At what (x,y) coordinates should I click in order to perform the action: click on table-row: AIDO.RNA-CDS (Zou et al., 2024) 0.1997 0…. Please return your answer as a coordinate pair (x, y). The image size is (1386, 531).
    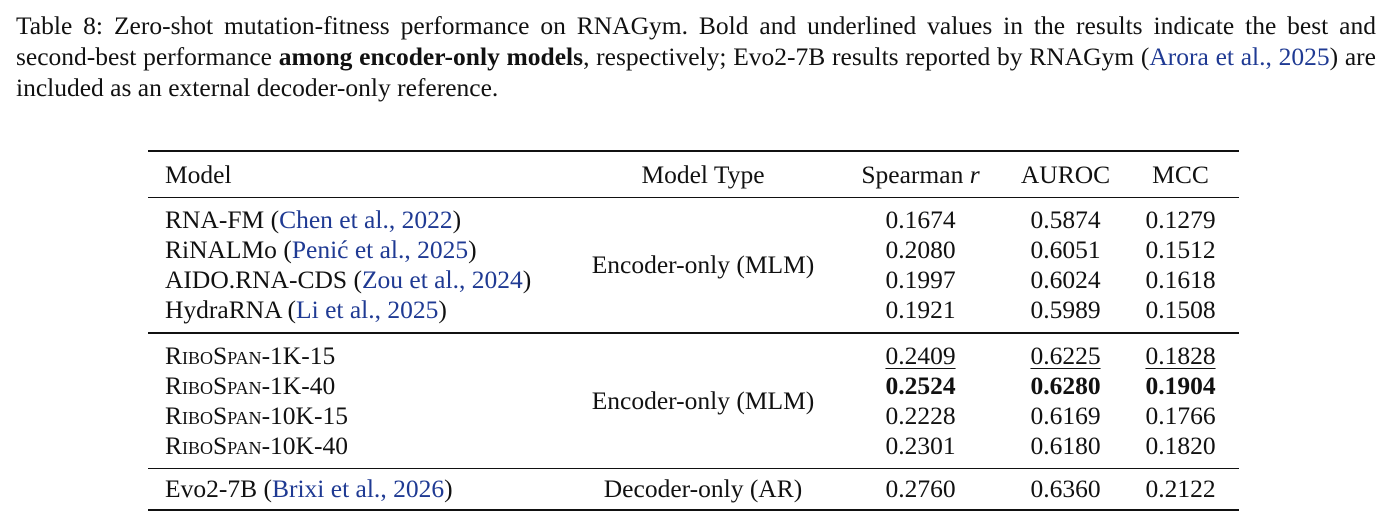
    Looking at the image, I should click on (693, 280).